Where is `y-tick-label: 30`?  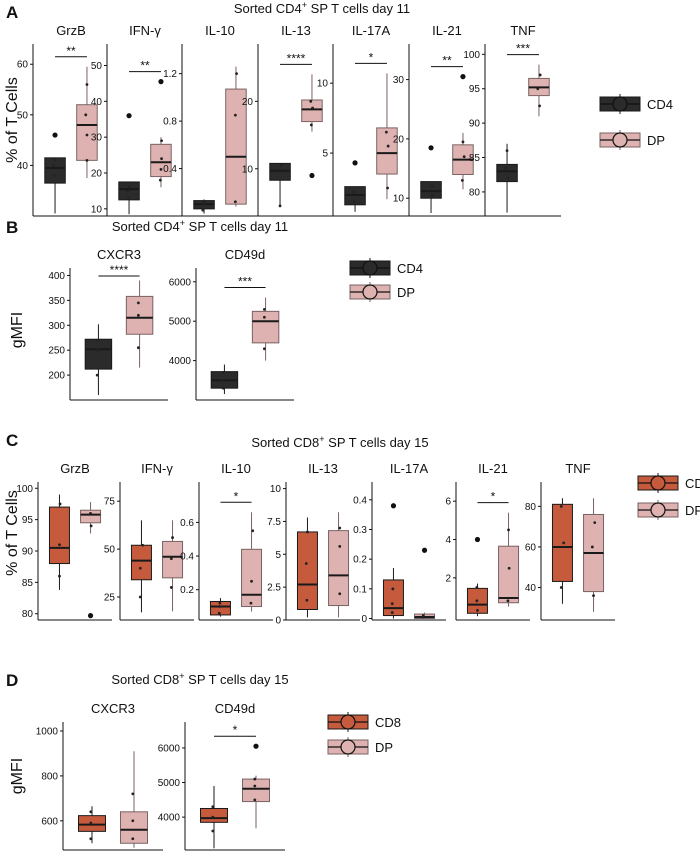 y-tick-label: 30 is located at coordinates (399, 80).